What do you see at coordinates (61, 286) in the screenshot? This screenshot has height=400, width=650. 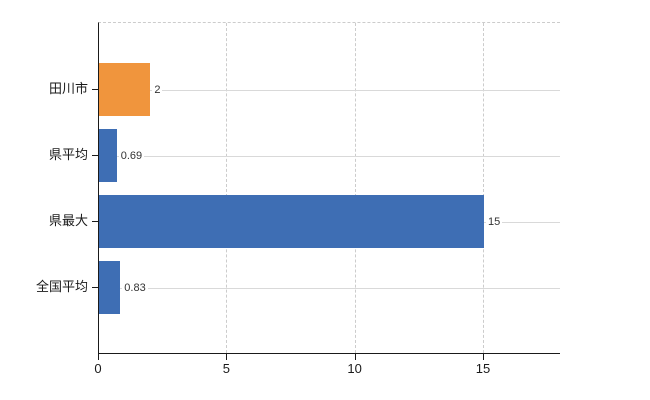 I see `category-label-全国平均: 全国平均` at bounding box center [61, 286].